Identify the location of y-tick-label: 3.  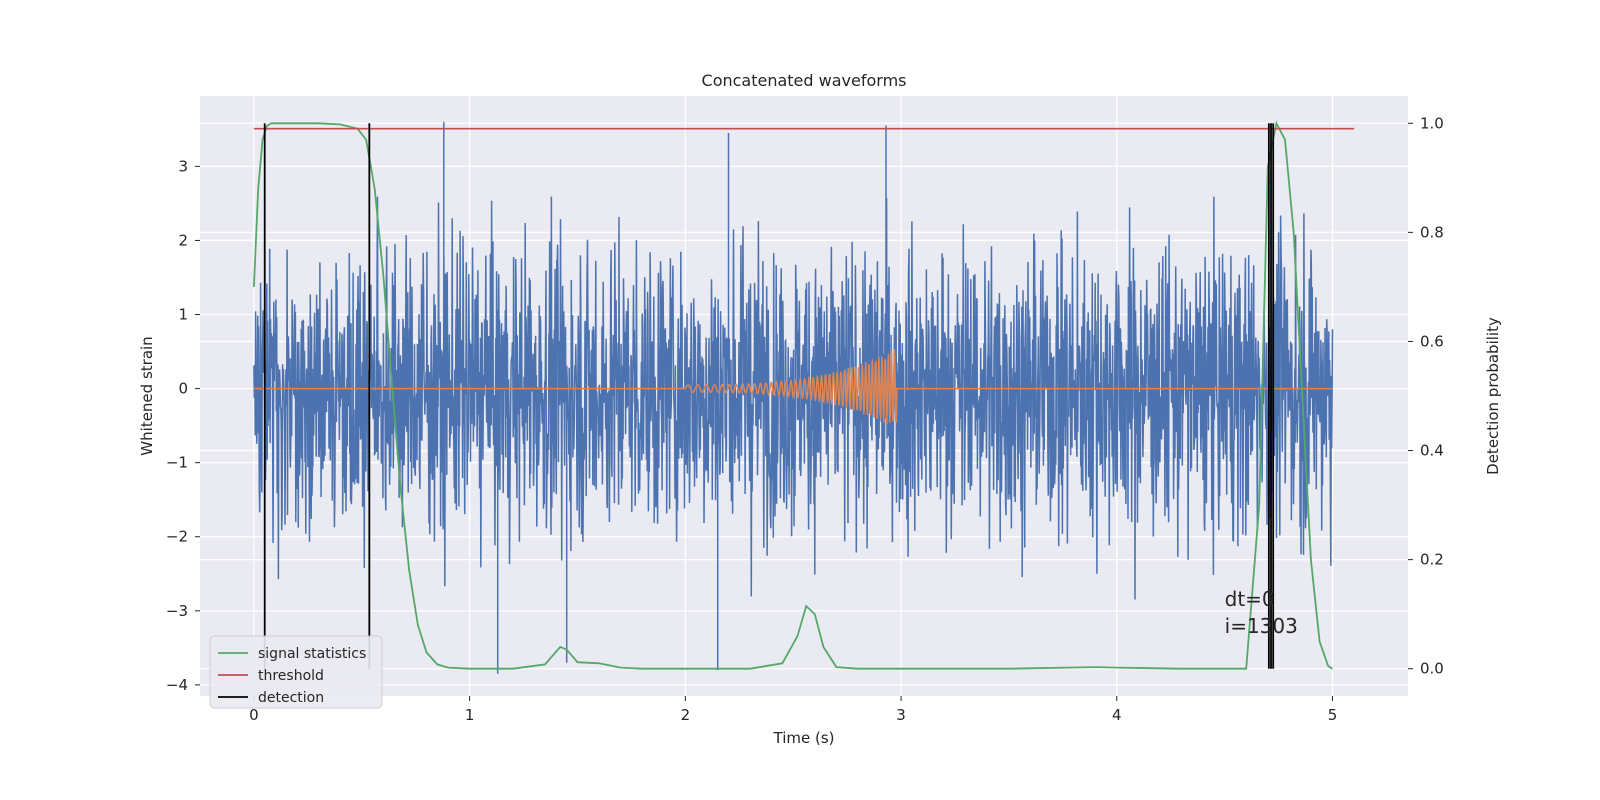
(183, 166).